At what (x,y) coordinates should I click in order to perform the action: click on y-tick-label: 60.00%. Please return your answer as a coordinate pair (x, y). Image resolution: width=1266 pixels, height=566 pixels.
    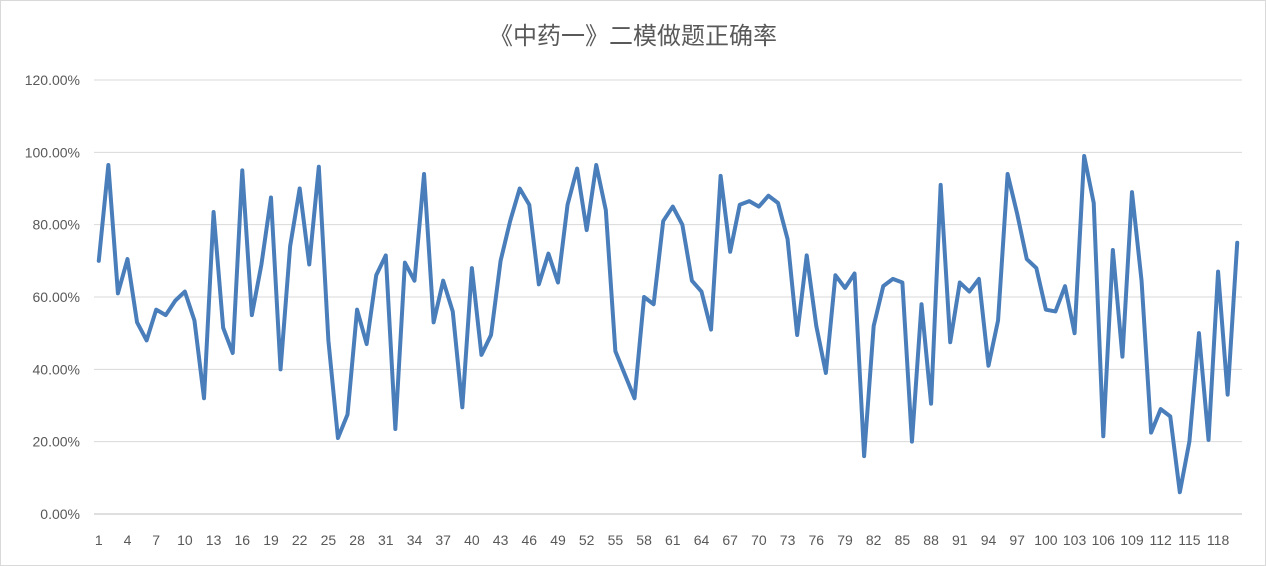
    Looking at the image, I should click on (56, 297).